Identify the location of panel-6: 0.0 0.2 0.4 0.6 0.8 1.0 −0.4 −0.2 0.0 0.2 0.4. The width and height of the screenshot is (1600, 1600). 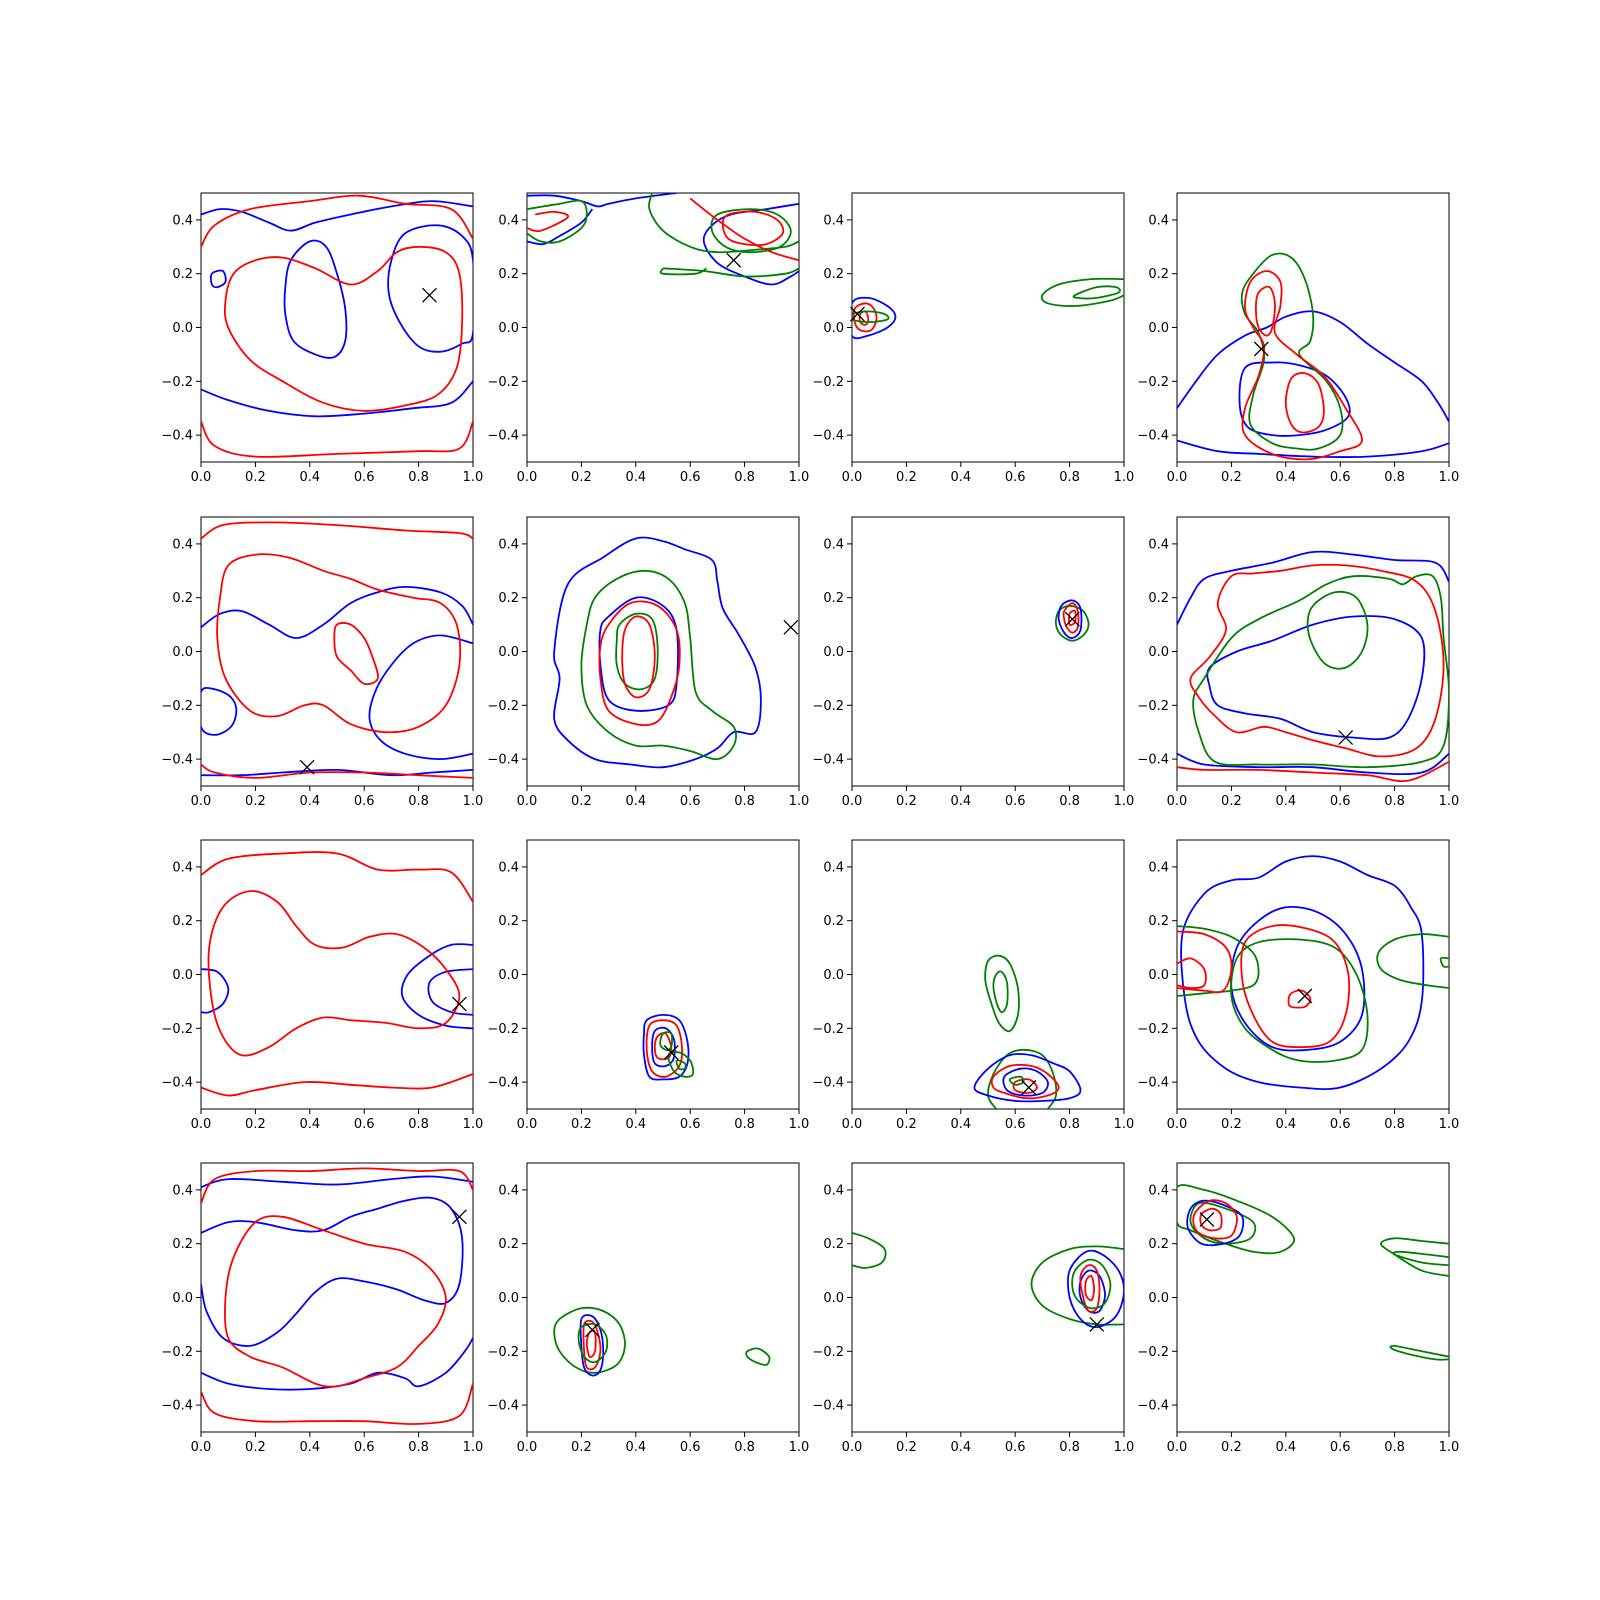
(648, 662).